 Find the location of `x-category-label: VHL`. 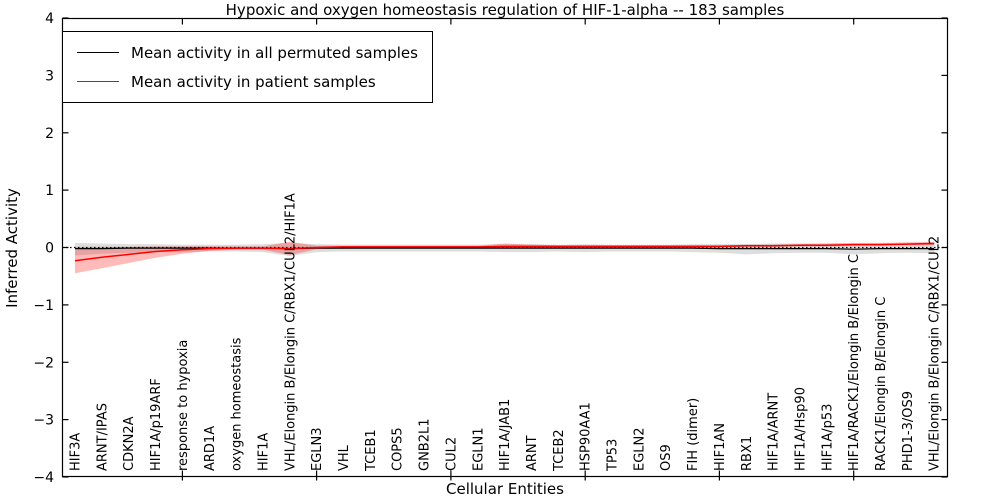

x-category-label: VHL is located at coordinates (344, 457).